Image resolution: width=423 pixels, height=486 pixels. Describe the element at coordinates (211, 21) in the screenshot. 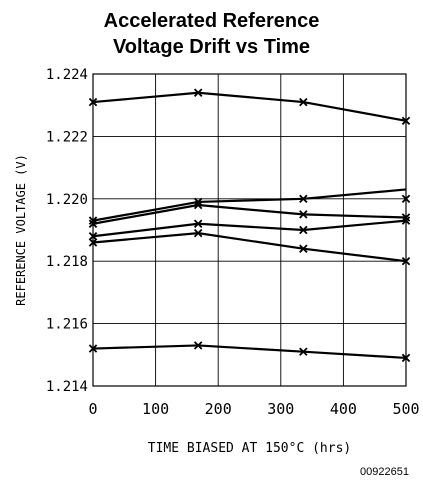

I see `chart-title-line-1: Accelerated Reference` at that location.